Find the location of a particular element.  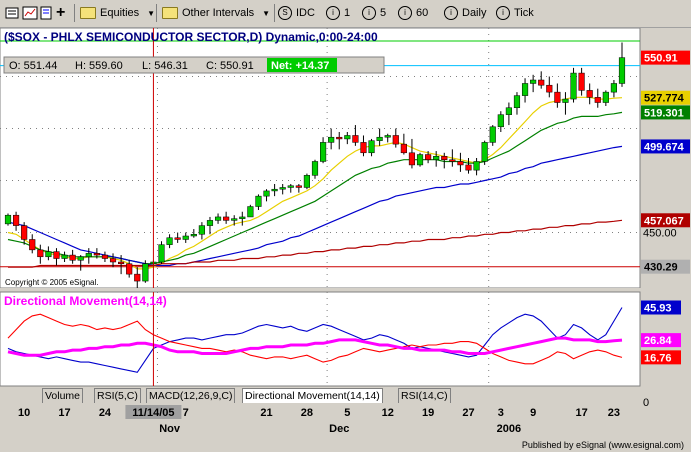

svg-text: 11/14/05 is located at coordinates (153, 413).